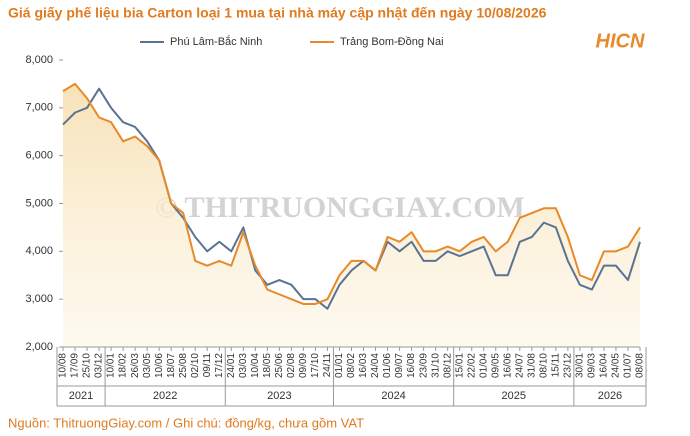 This screenshot has height=436, width=690. I want to click on x-tick-label: 15/11, so click(555, 365).